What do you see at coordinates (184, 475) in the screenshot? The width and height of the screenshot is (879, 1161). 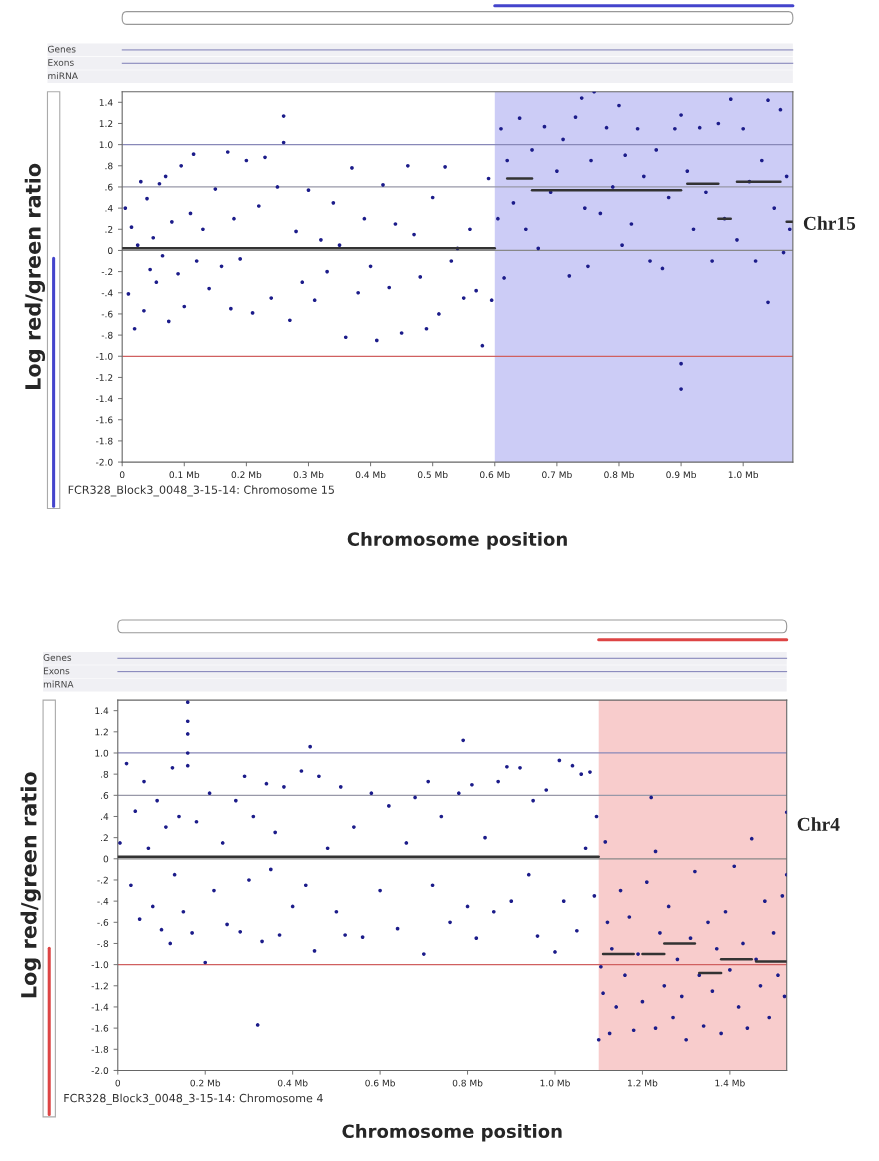 I see `x-tick-label: 0.1 Mb` at bounding box center [184, 475].